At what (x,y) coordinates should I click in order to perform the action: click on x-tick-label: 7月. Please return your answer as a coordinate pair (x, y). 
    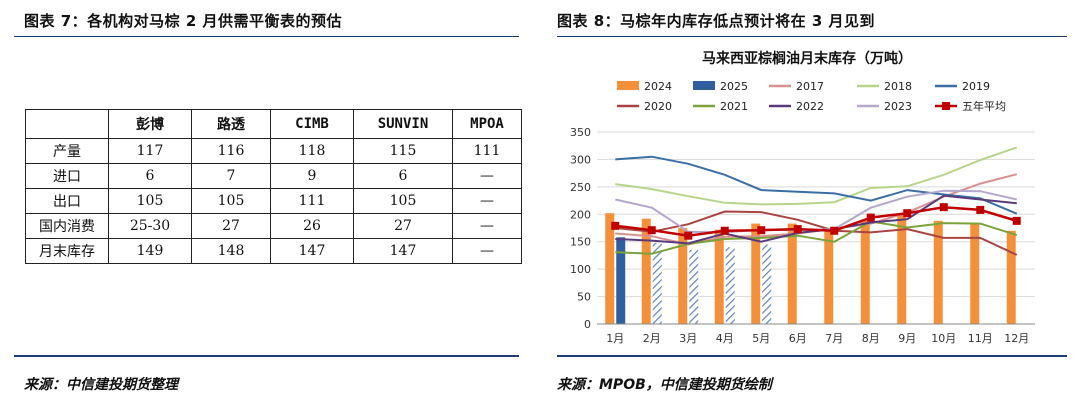
    Looking at the image, I should click on (834, 338).